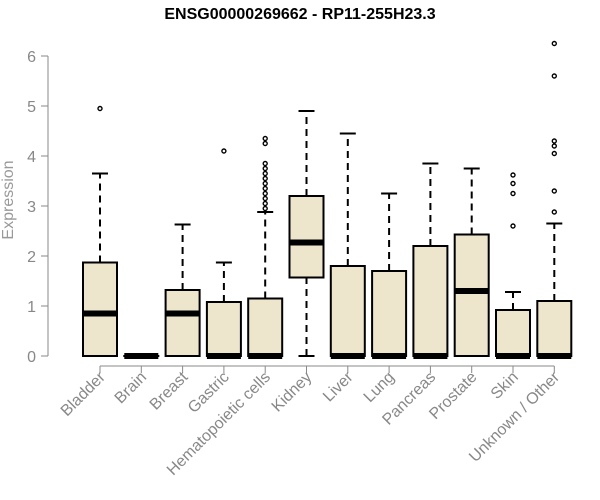  What do you see at coordinates (31, 57) in the screenshot?
I see `y-tick-label: 6` at bounding box center [31, 57].